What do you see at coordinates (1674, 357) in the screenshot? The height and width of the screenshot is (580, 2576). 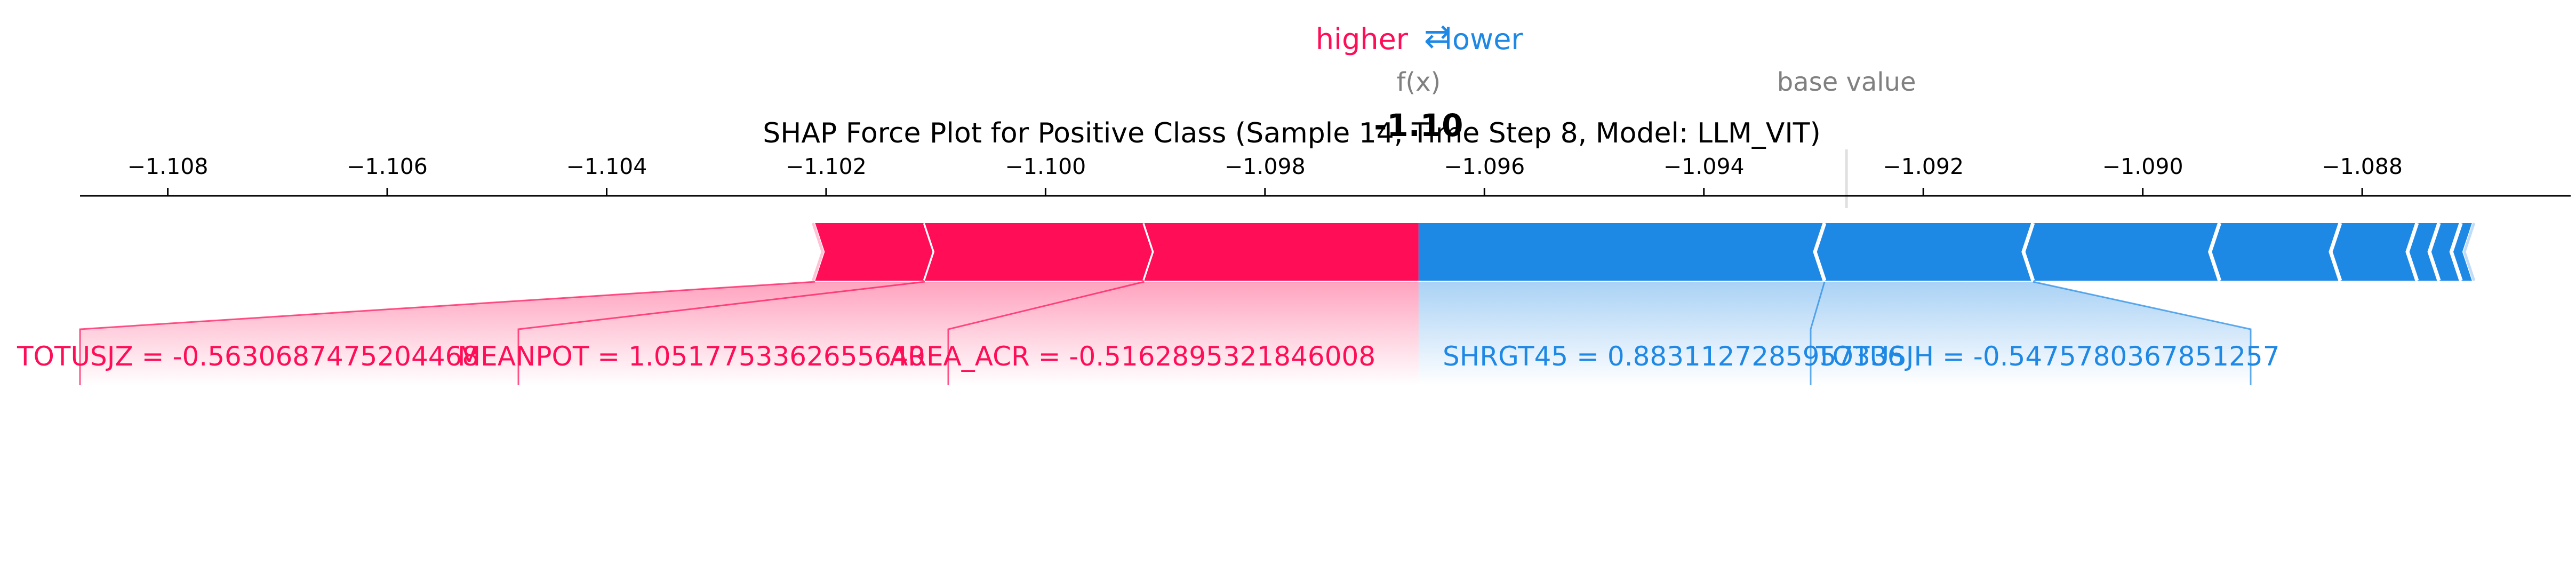 I see `feature-label-negative: SHRGT45 = 0.8831127285957336` at bounding box center [1674, 357].